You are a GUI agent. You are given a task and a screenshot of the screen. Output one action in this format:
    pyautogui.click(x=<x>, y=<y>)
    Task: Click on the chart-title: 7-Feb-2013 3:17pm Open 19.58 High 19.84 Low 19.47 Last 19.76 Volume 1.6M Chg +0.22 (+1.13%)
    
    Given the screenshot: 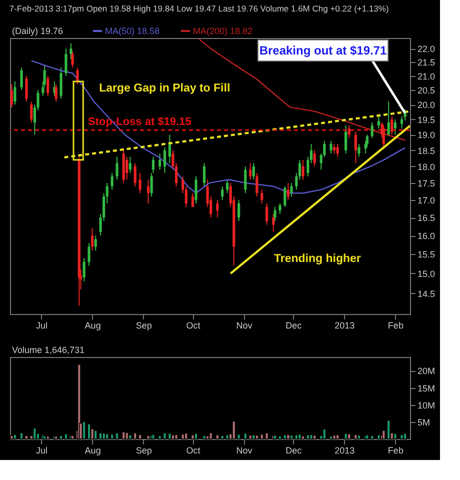 What is the action you would take?
    pyautogui.click(x=199, y=9)
    